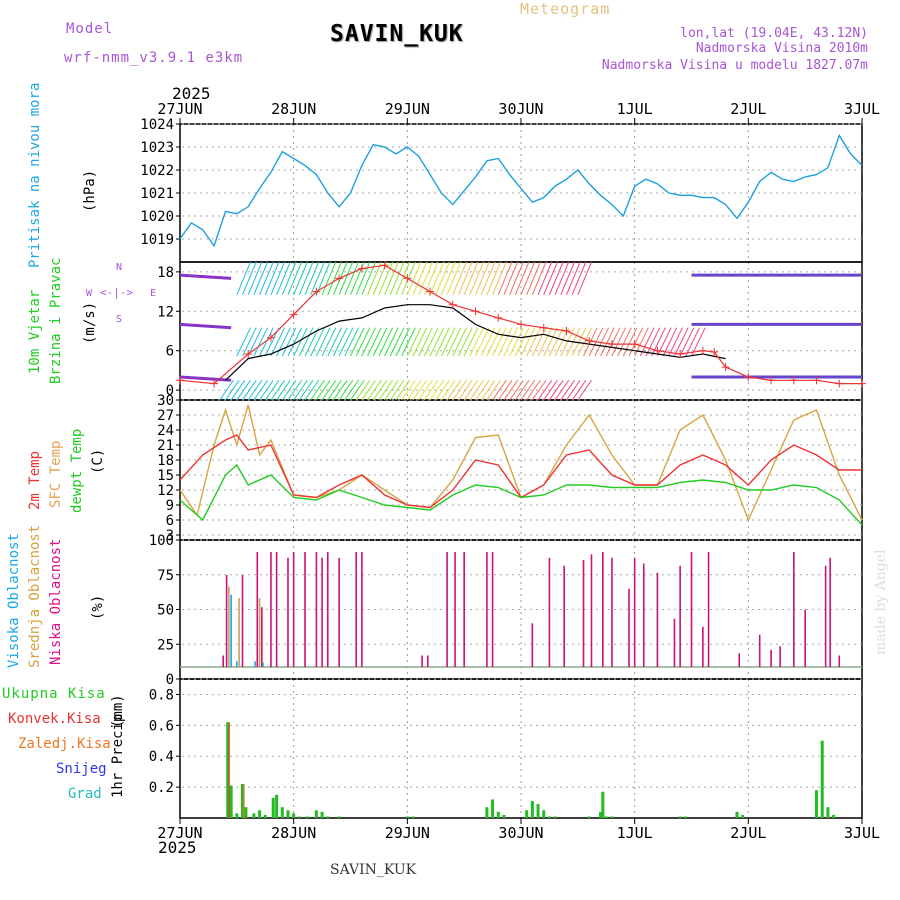 This screenshot has width=900, height=900. I want to click on x-tick-label-top: 1JUL, so click(635, 109).